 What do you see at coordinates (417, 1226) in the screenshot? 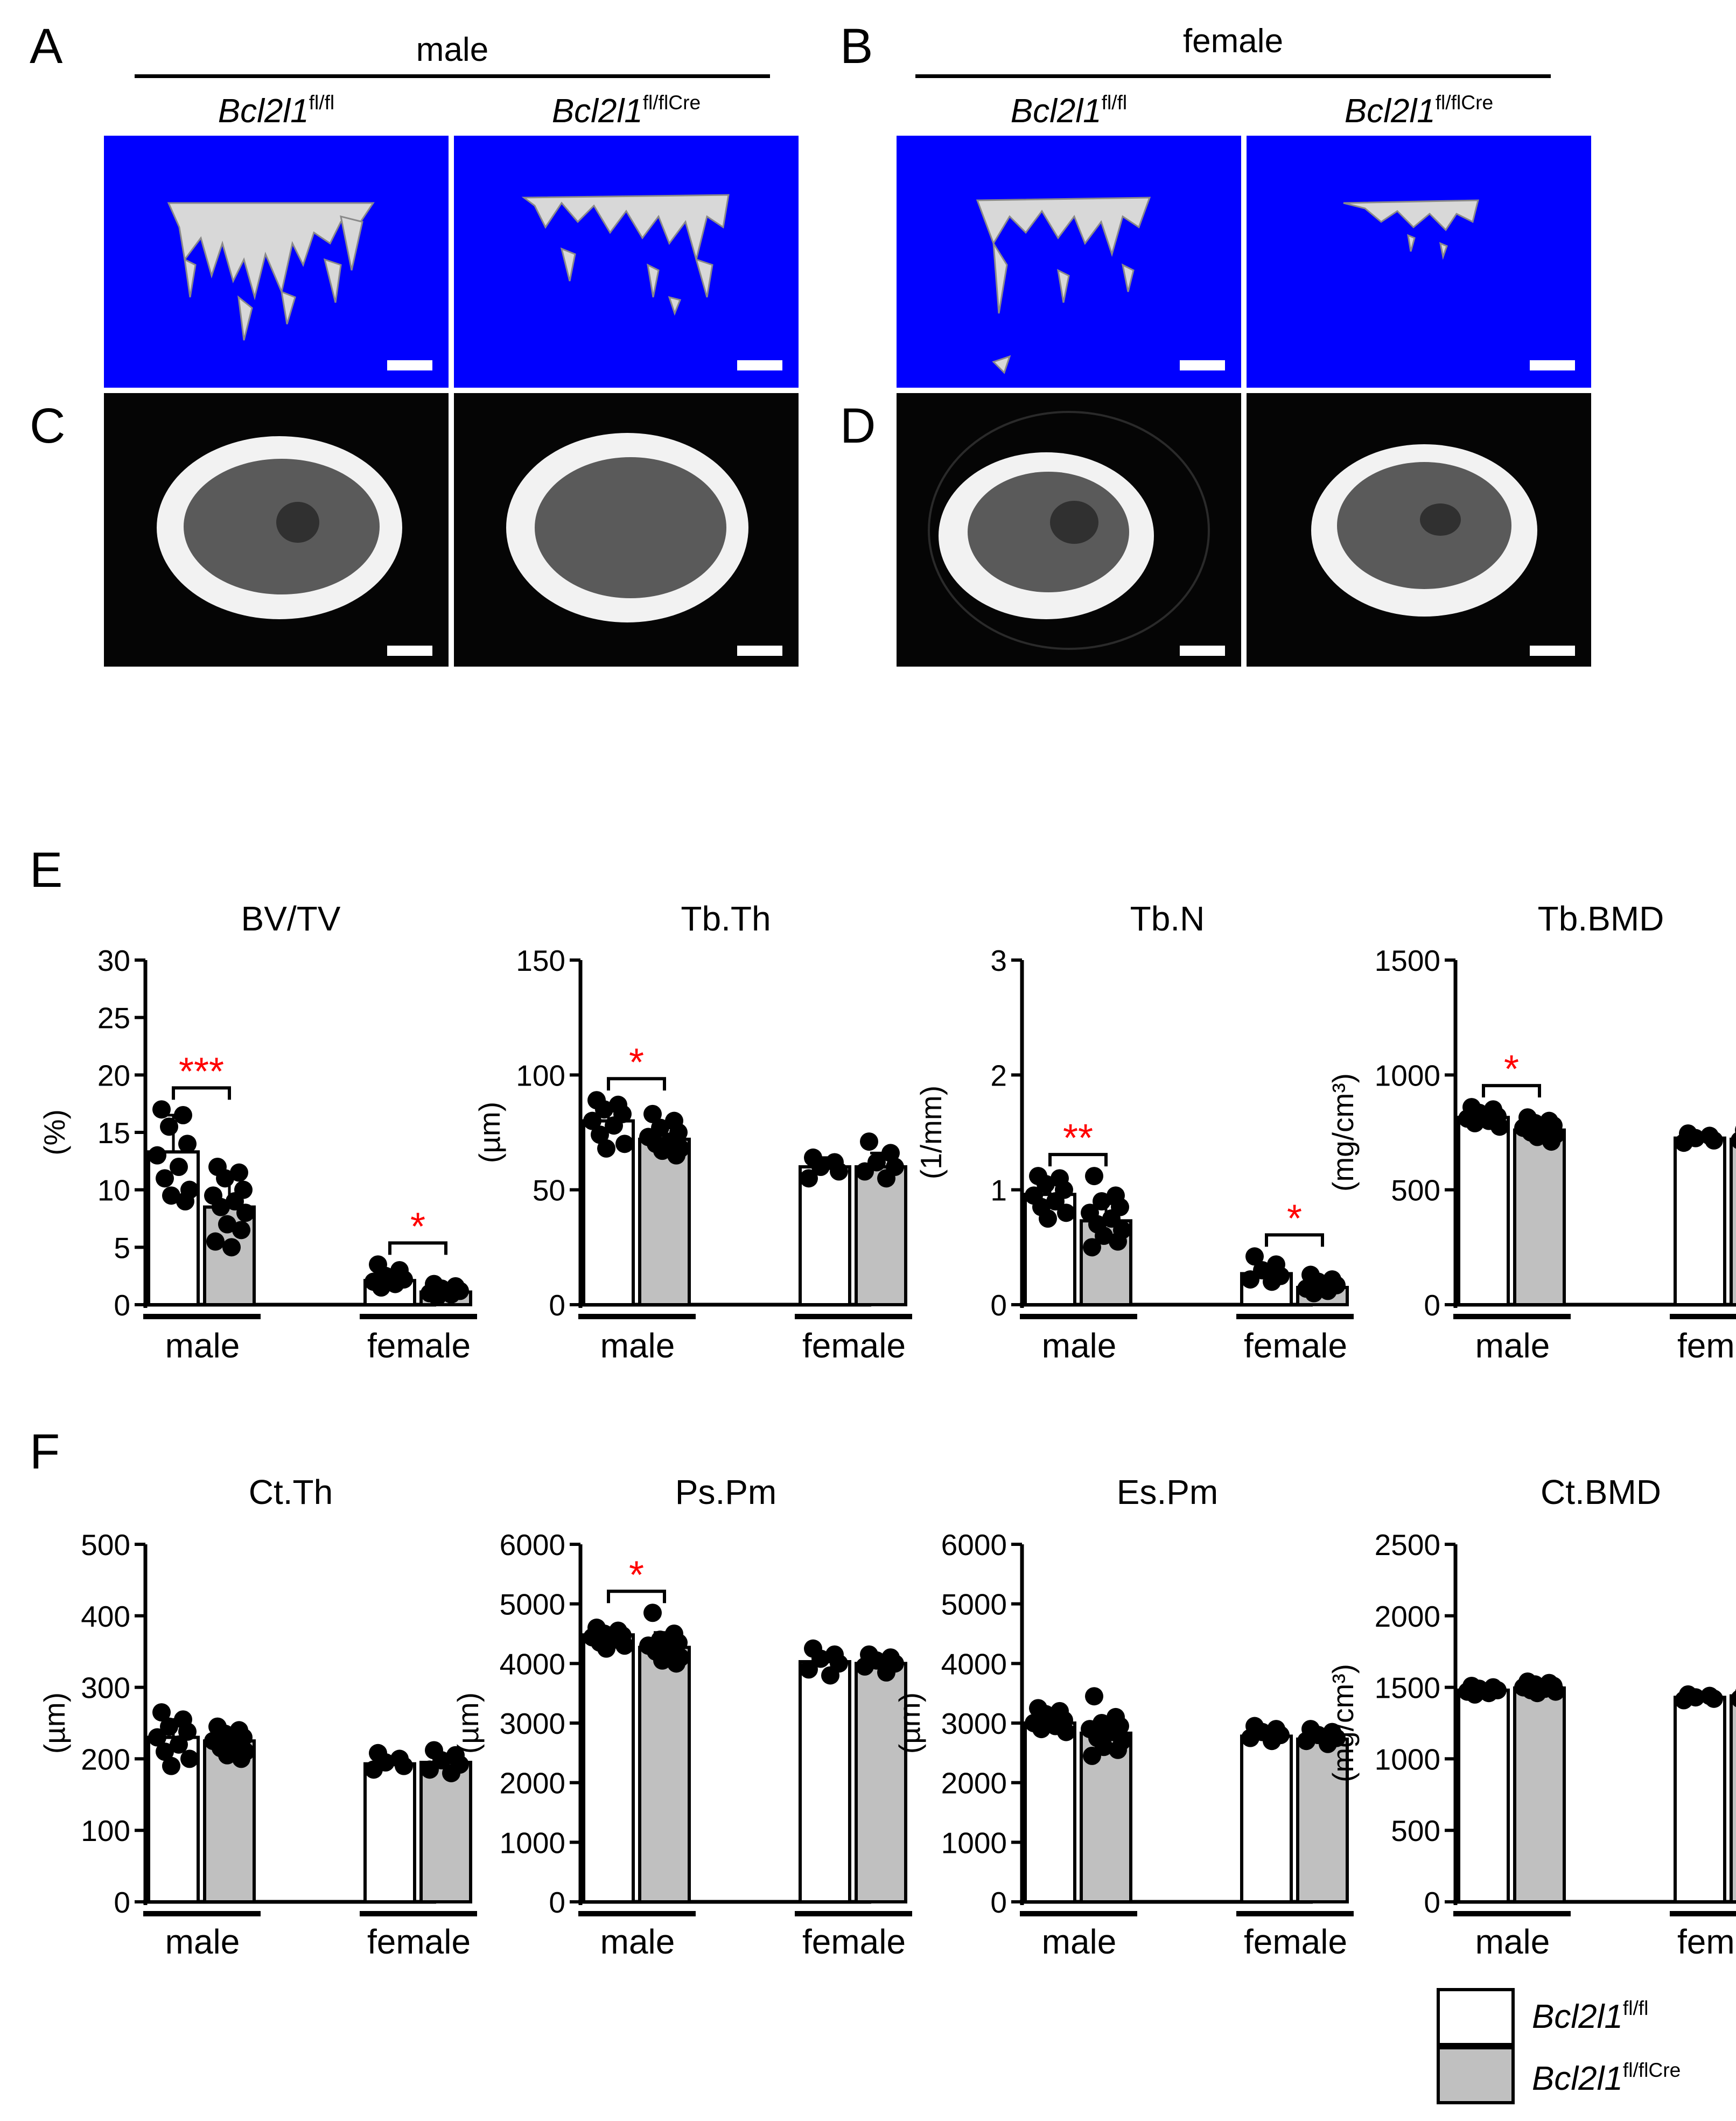
I see `bvtv-significance-label: *` at bounding box center [417, 1226].